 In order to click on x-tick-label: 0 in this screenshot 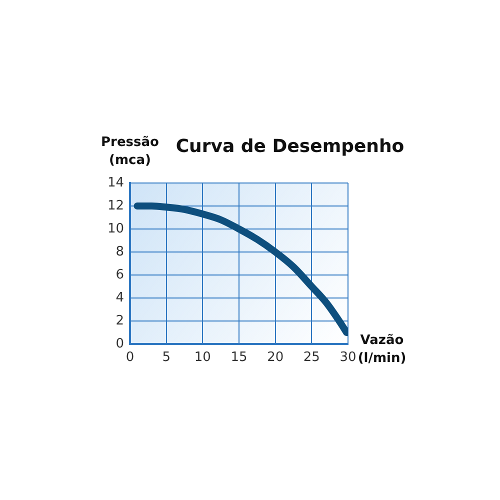, I will do `click(130, 358)`.